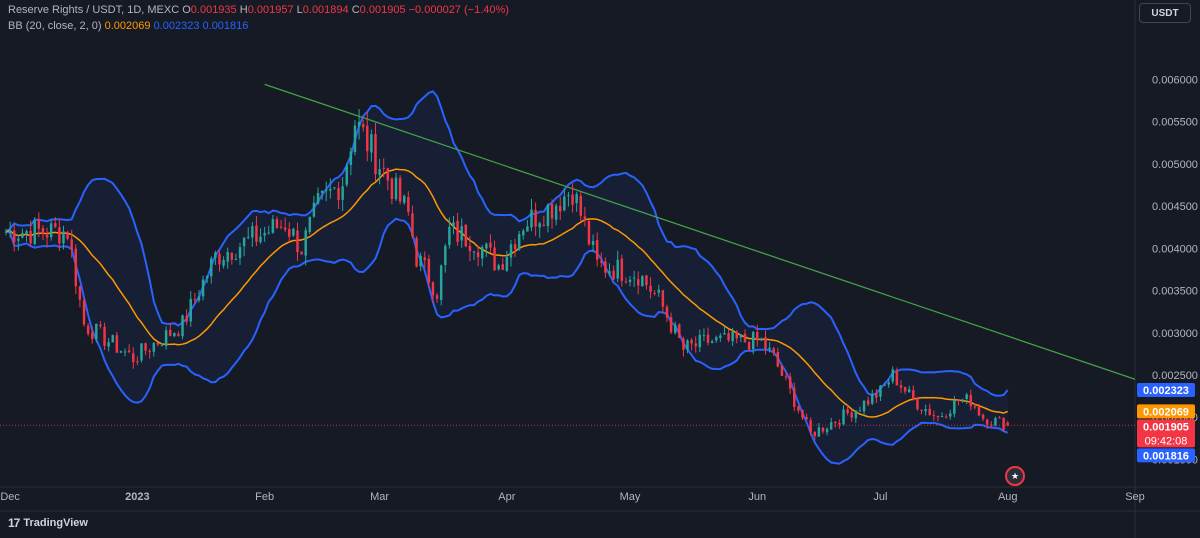  I want to click on legend-change: −0.000027 (−1.40%), so click(458, 10).